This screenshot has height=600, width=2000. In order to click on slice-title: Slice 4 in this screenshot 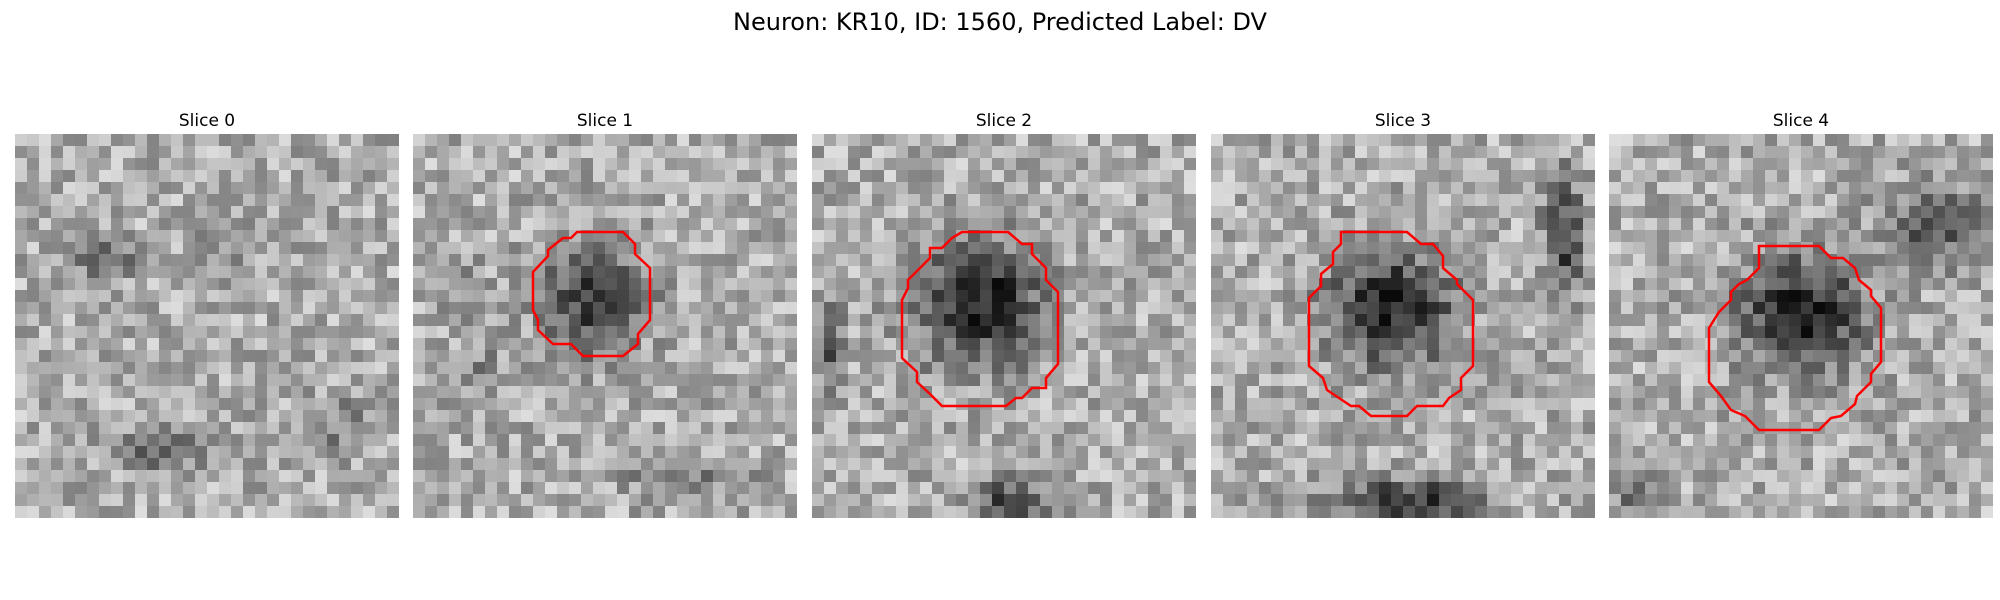, I will do `click(1801, 121)`.